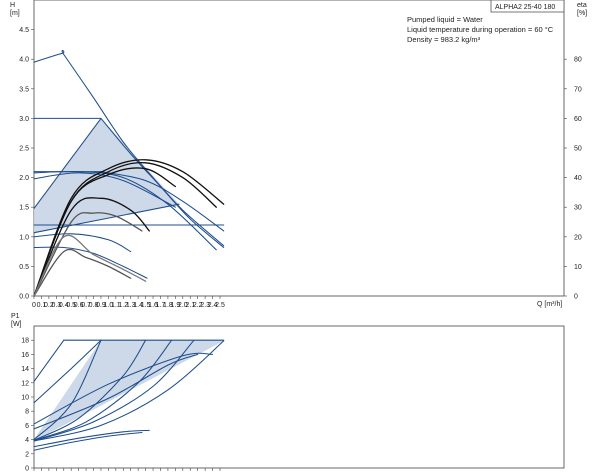 Image resolution: width=600 pixels, height=474 pixels. I want to click on head-y-tick-label: 3.0, so click(24, 119).